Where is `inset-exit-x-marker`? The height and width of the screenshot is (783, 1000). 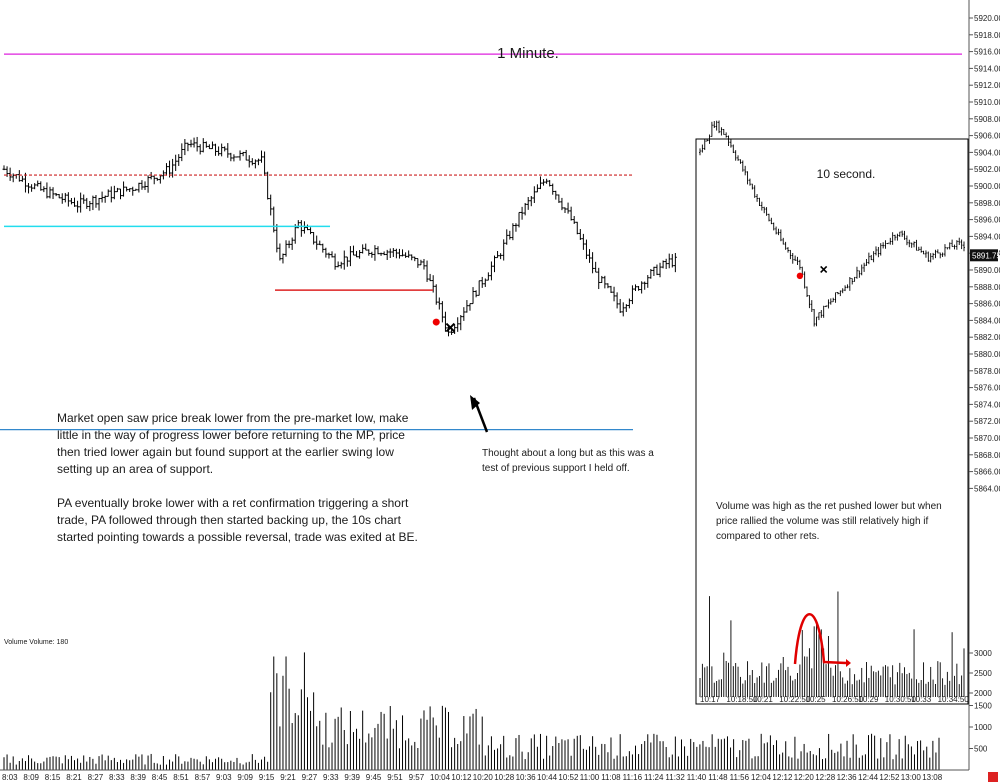 inset-exit-x-marker is located at coordinates (824, 269).